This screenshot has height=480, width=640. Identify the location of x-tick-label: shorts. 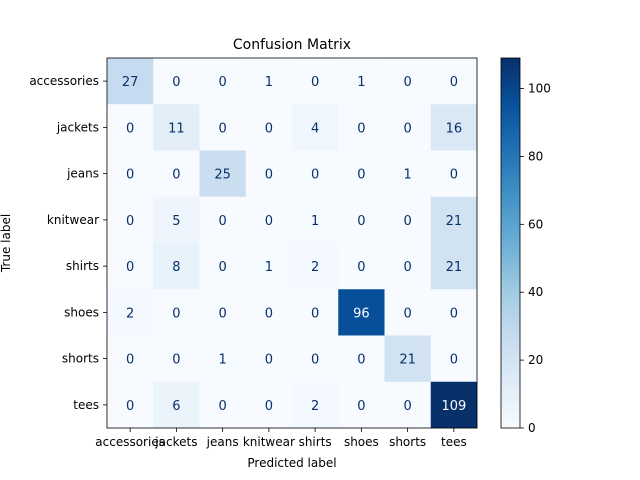
(407, 442).